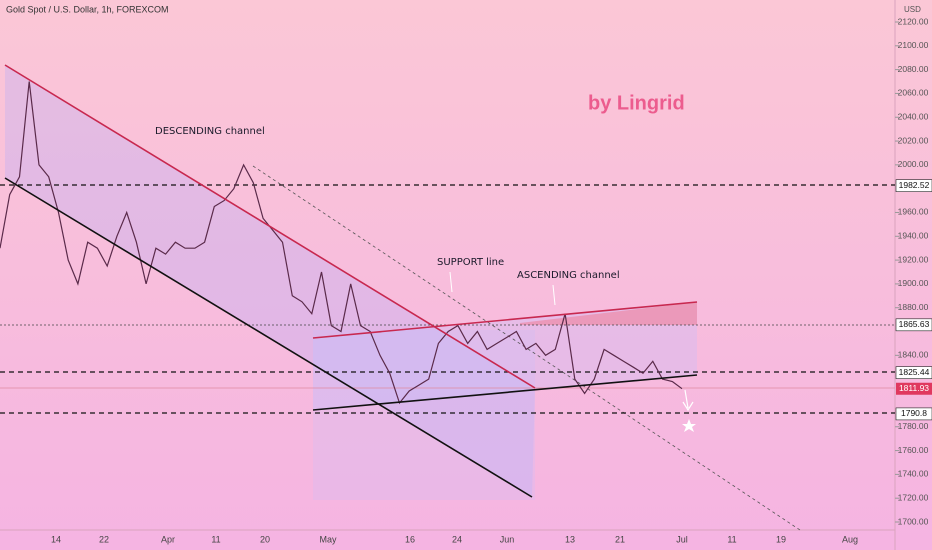 The height and width of the screenshot is (550, 932). What do you see at coordinates (913, 283) in the screenshot?
I see `y-tick-label: 1900.00` at bounding box center [913, 283].